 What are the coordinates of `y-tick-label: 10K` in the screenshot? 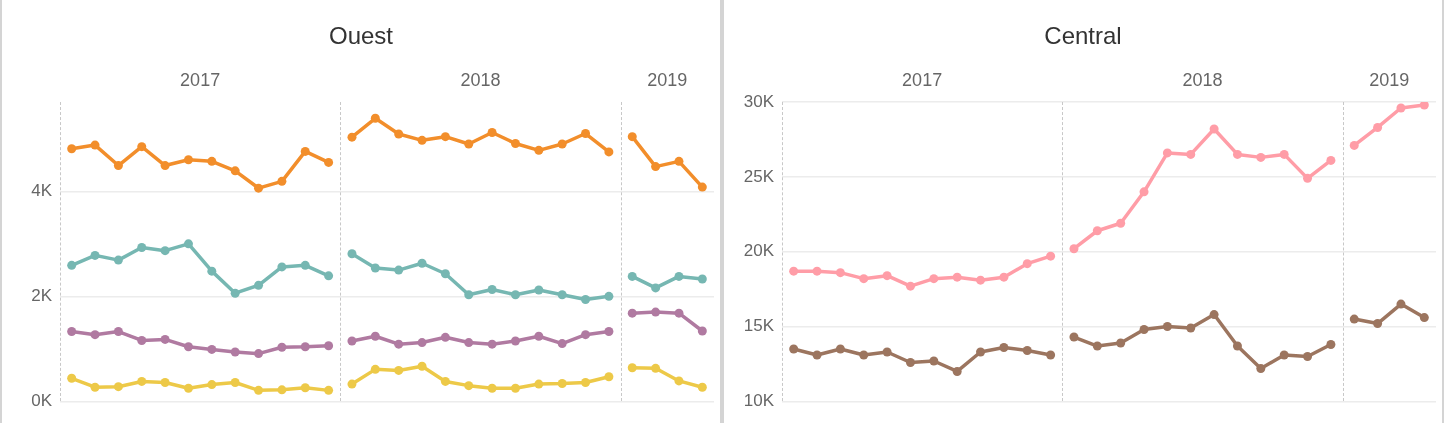 It's located at (759, 401).